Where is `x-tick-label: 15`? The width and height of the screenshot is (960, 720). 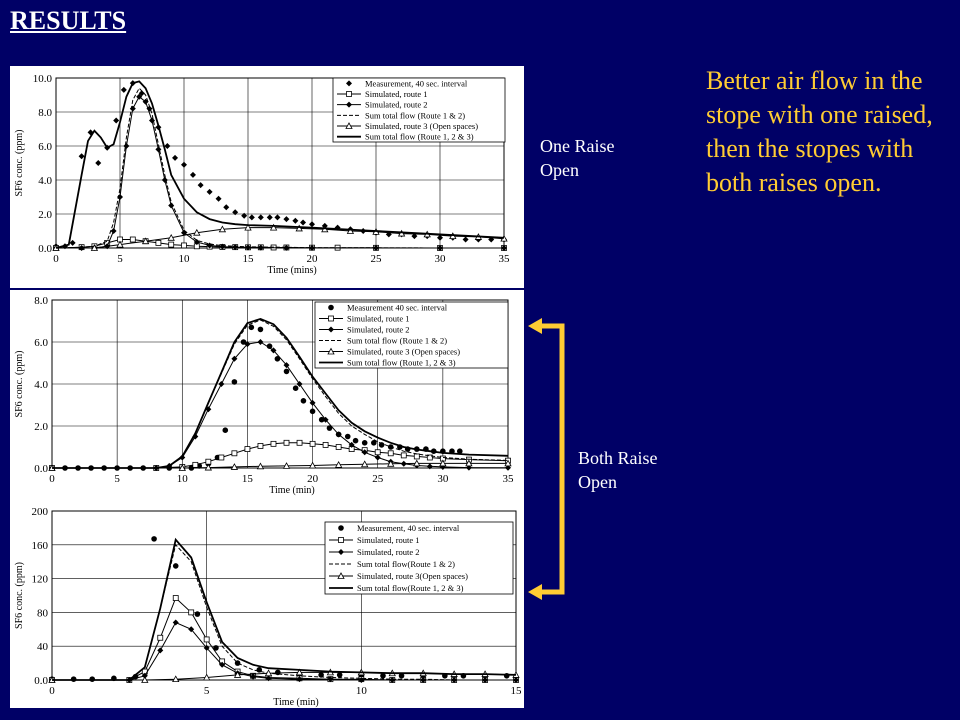 x-tick-label: 15 is located at coordinates (517, 691).